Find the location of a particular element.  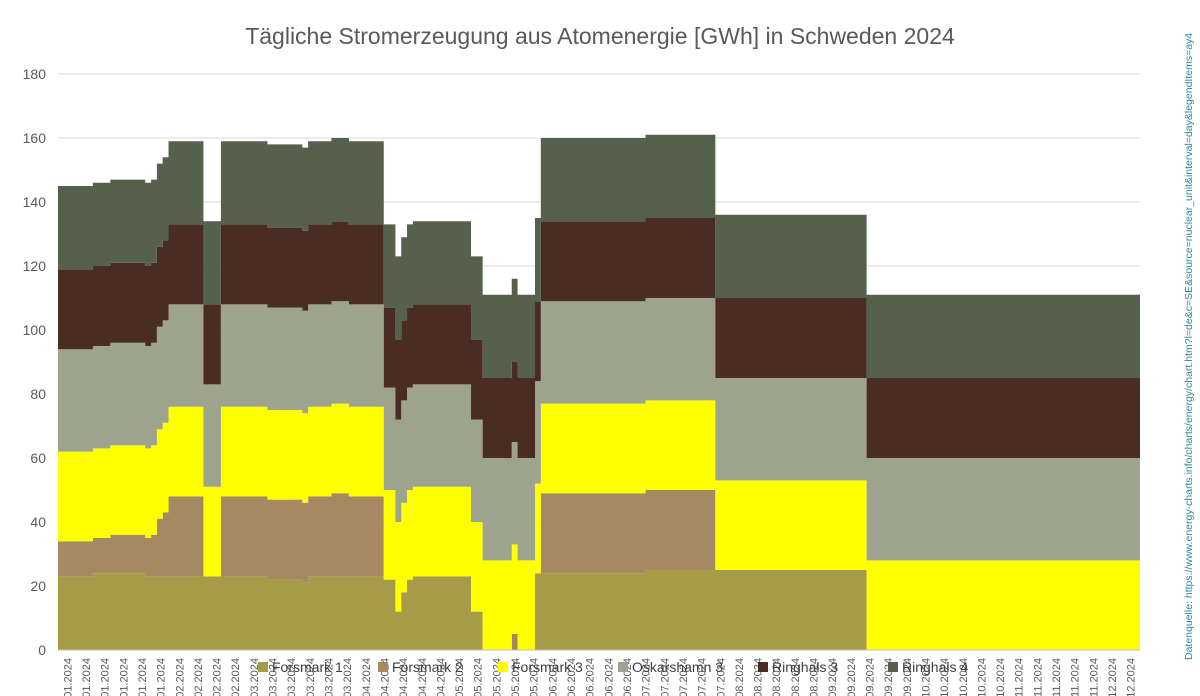

x-tick-label: 09.10.2024 is located at coordinates (945, 677).